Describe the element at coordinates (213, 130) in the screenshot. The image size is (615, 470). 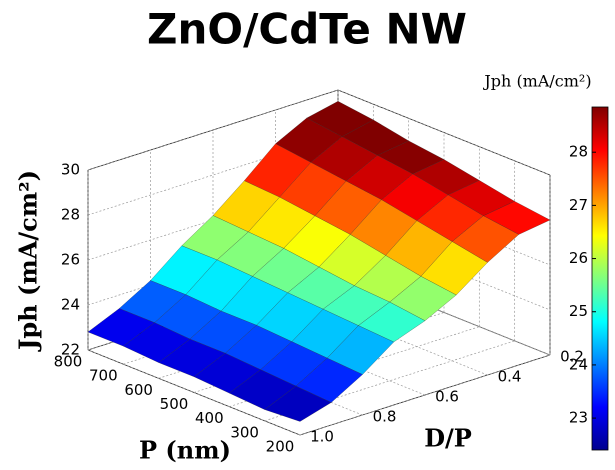
I see `box-edge` at that location.